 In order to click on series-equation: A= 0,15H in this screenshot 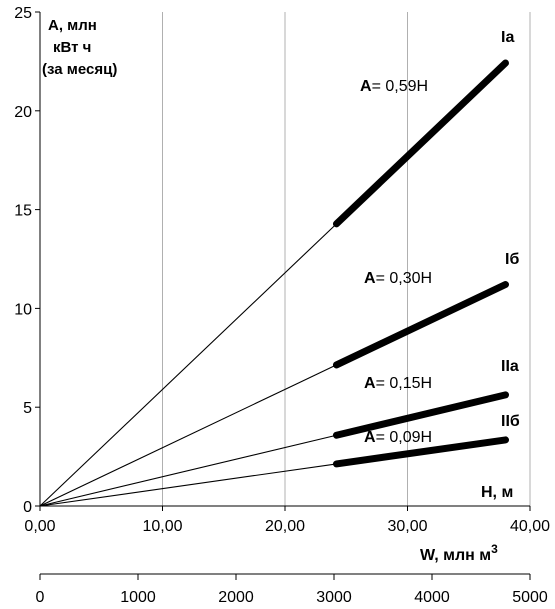, I will do `click(398, 383)`.